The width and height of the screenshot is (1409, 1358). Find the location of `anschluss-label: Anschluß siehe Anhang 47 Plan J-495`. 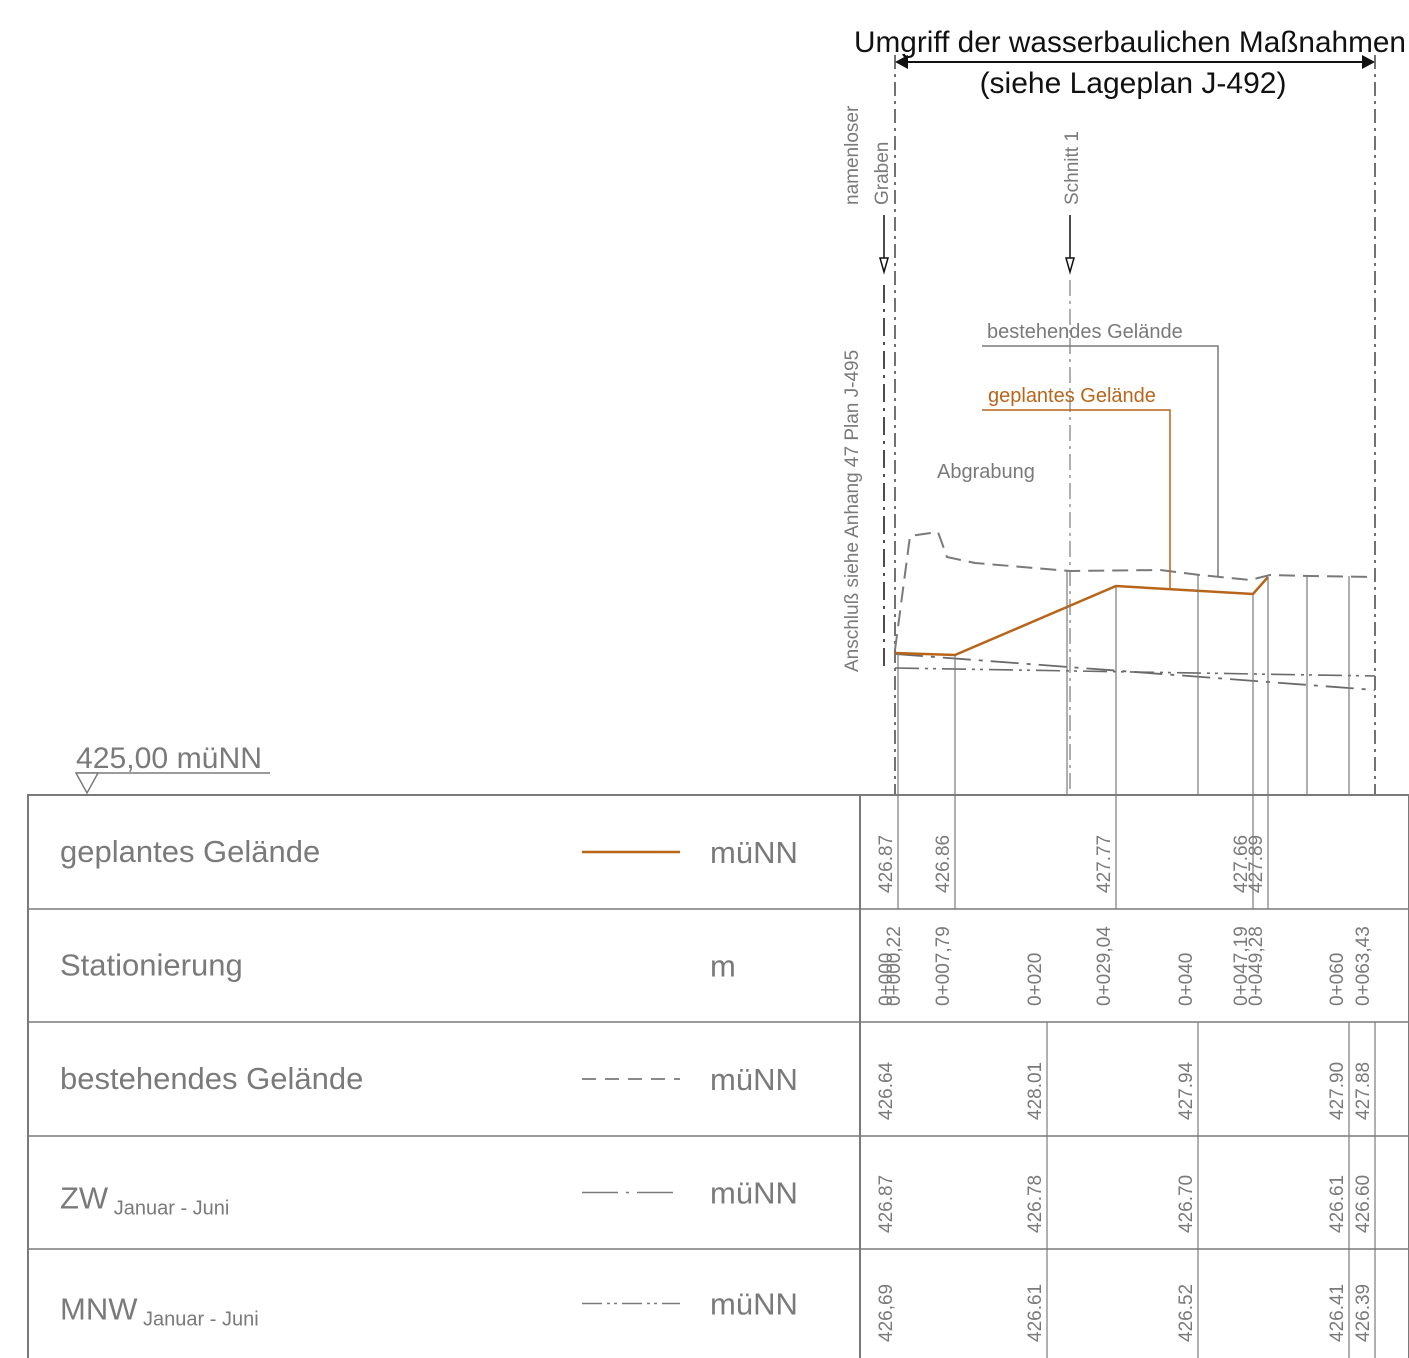

anschluss-label: Anschluß siehe Anhang 47 Plan J-495 is located at coordinates (852, 511).